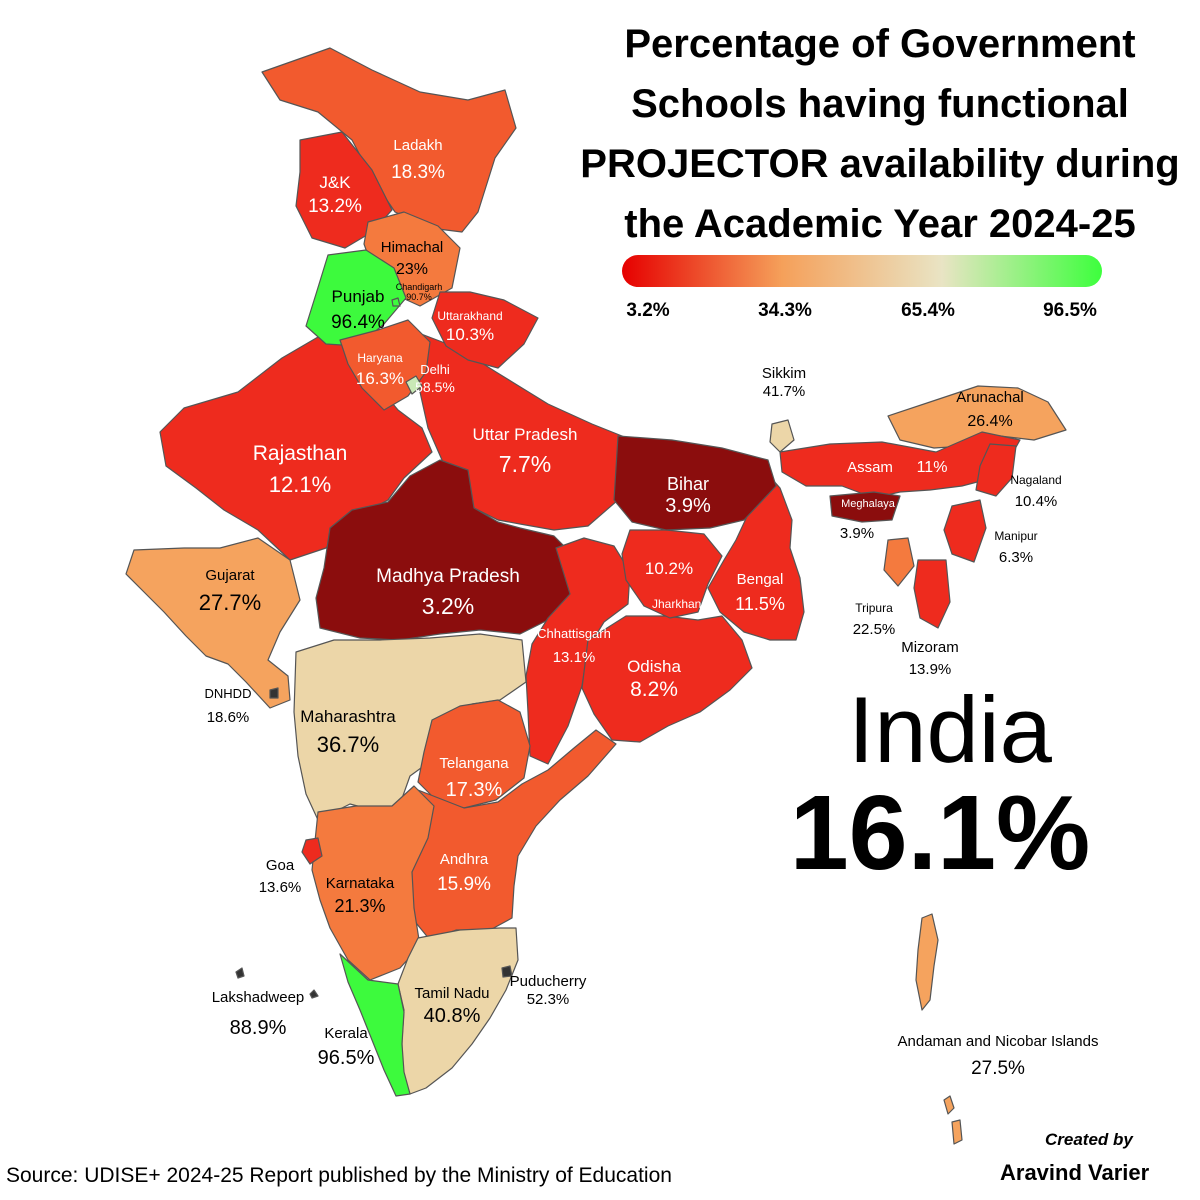 The height and width of the screenshot is (1200, 1200). Describe the element at coordinates (346, 1033) in the screenshot. I see `region-name-kerala: Kerala` at that location.